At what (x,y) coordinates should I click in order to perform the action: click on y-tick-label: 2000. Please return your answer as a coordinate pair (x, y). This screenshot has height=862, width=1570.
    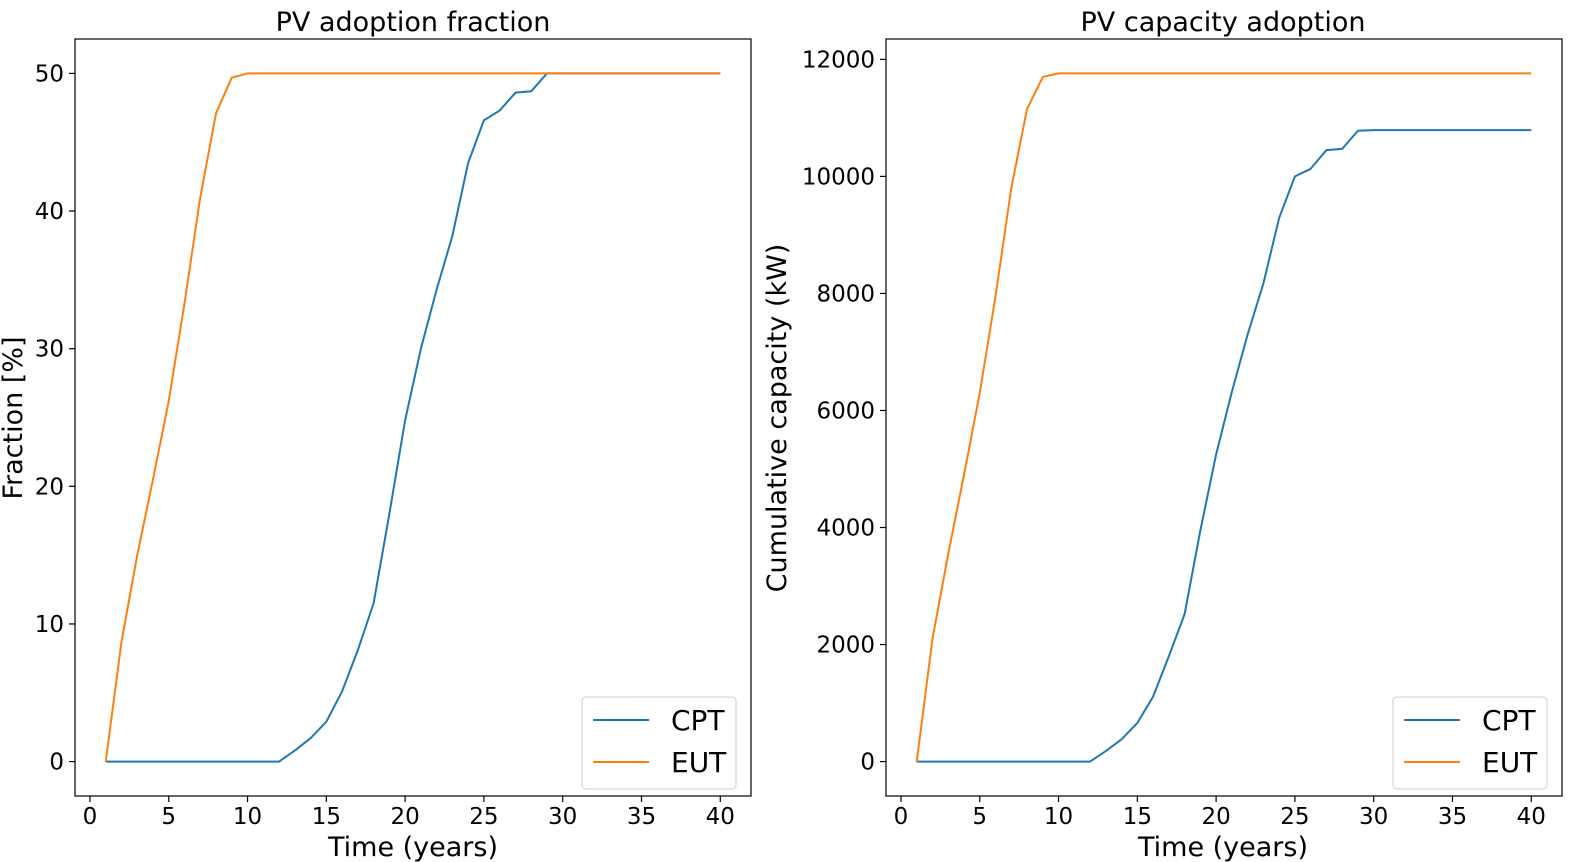
    Looking at the image, I should click on (845, 646).